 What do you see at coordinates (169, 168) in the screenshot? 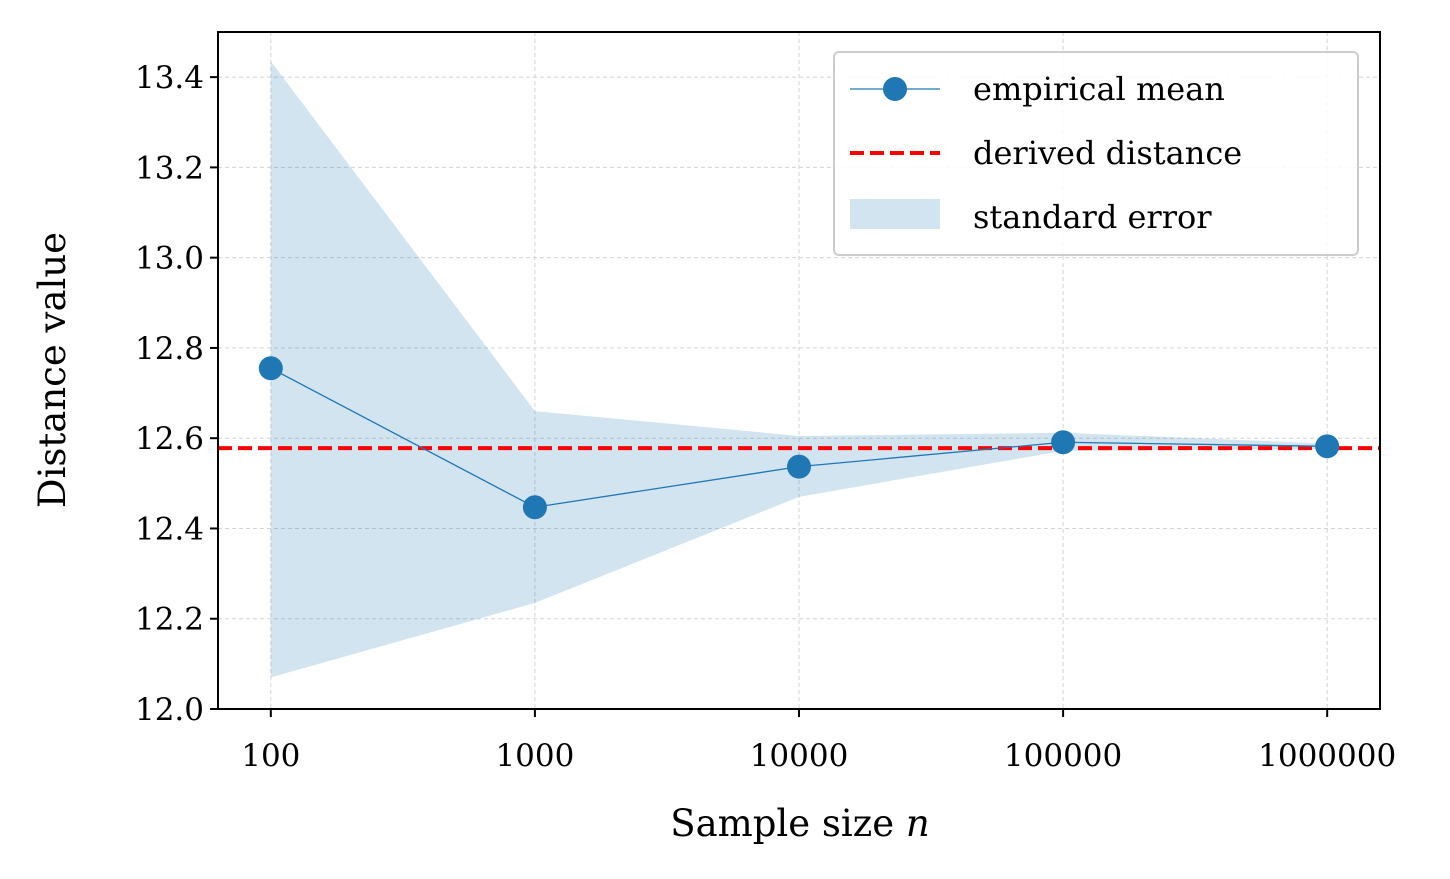
I see `y-tick-label: 13.2` at bounding box center [169, 168].